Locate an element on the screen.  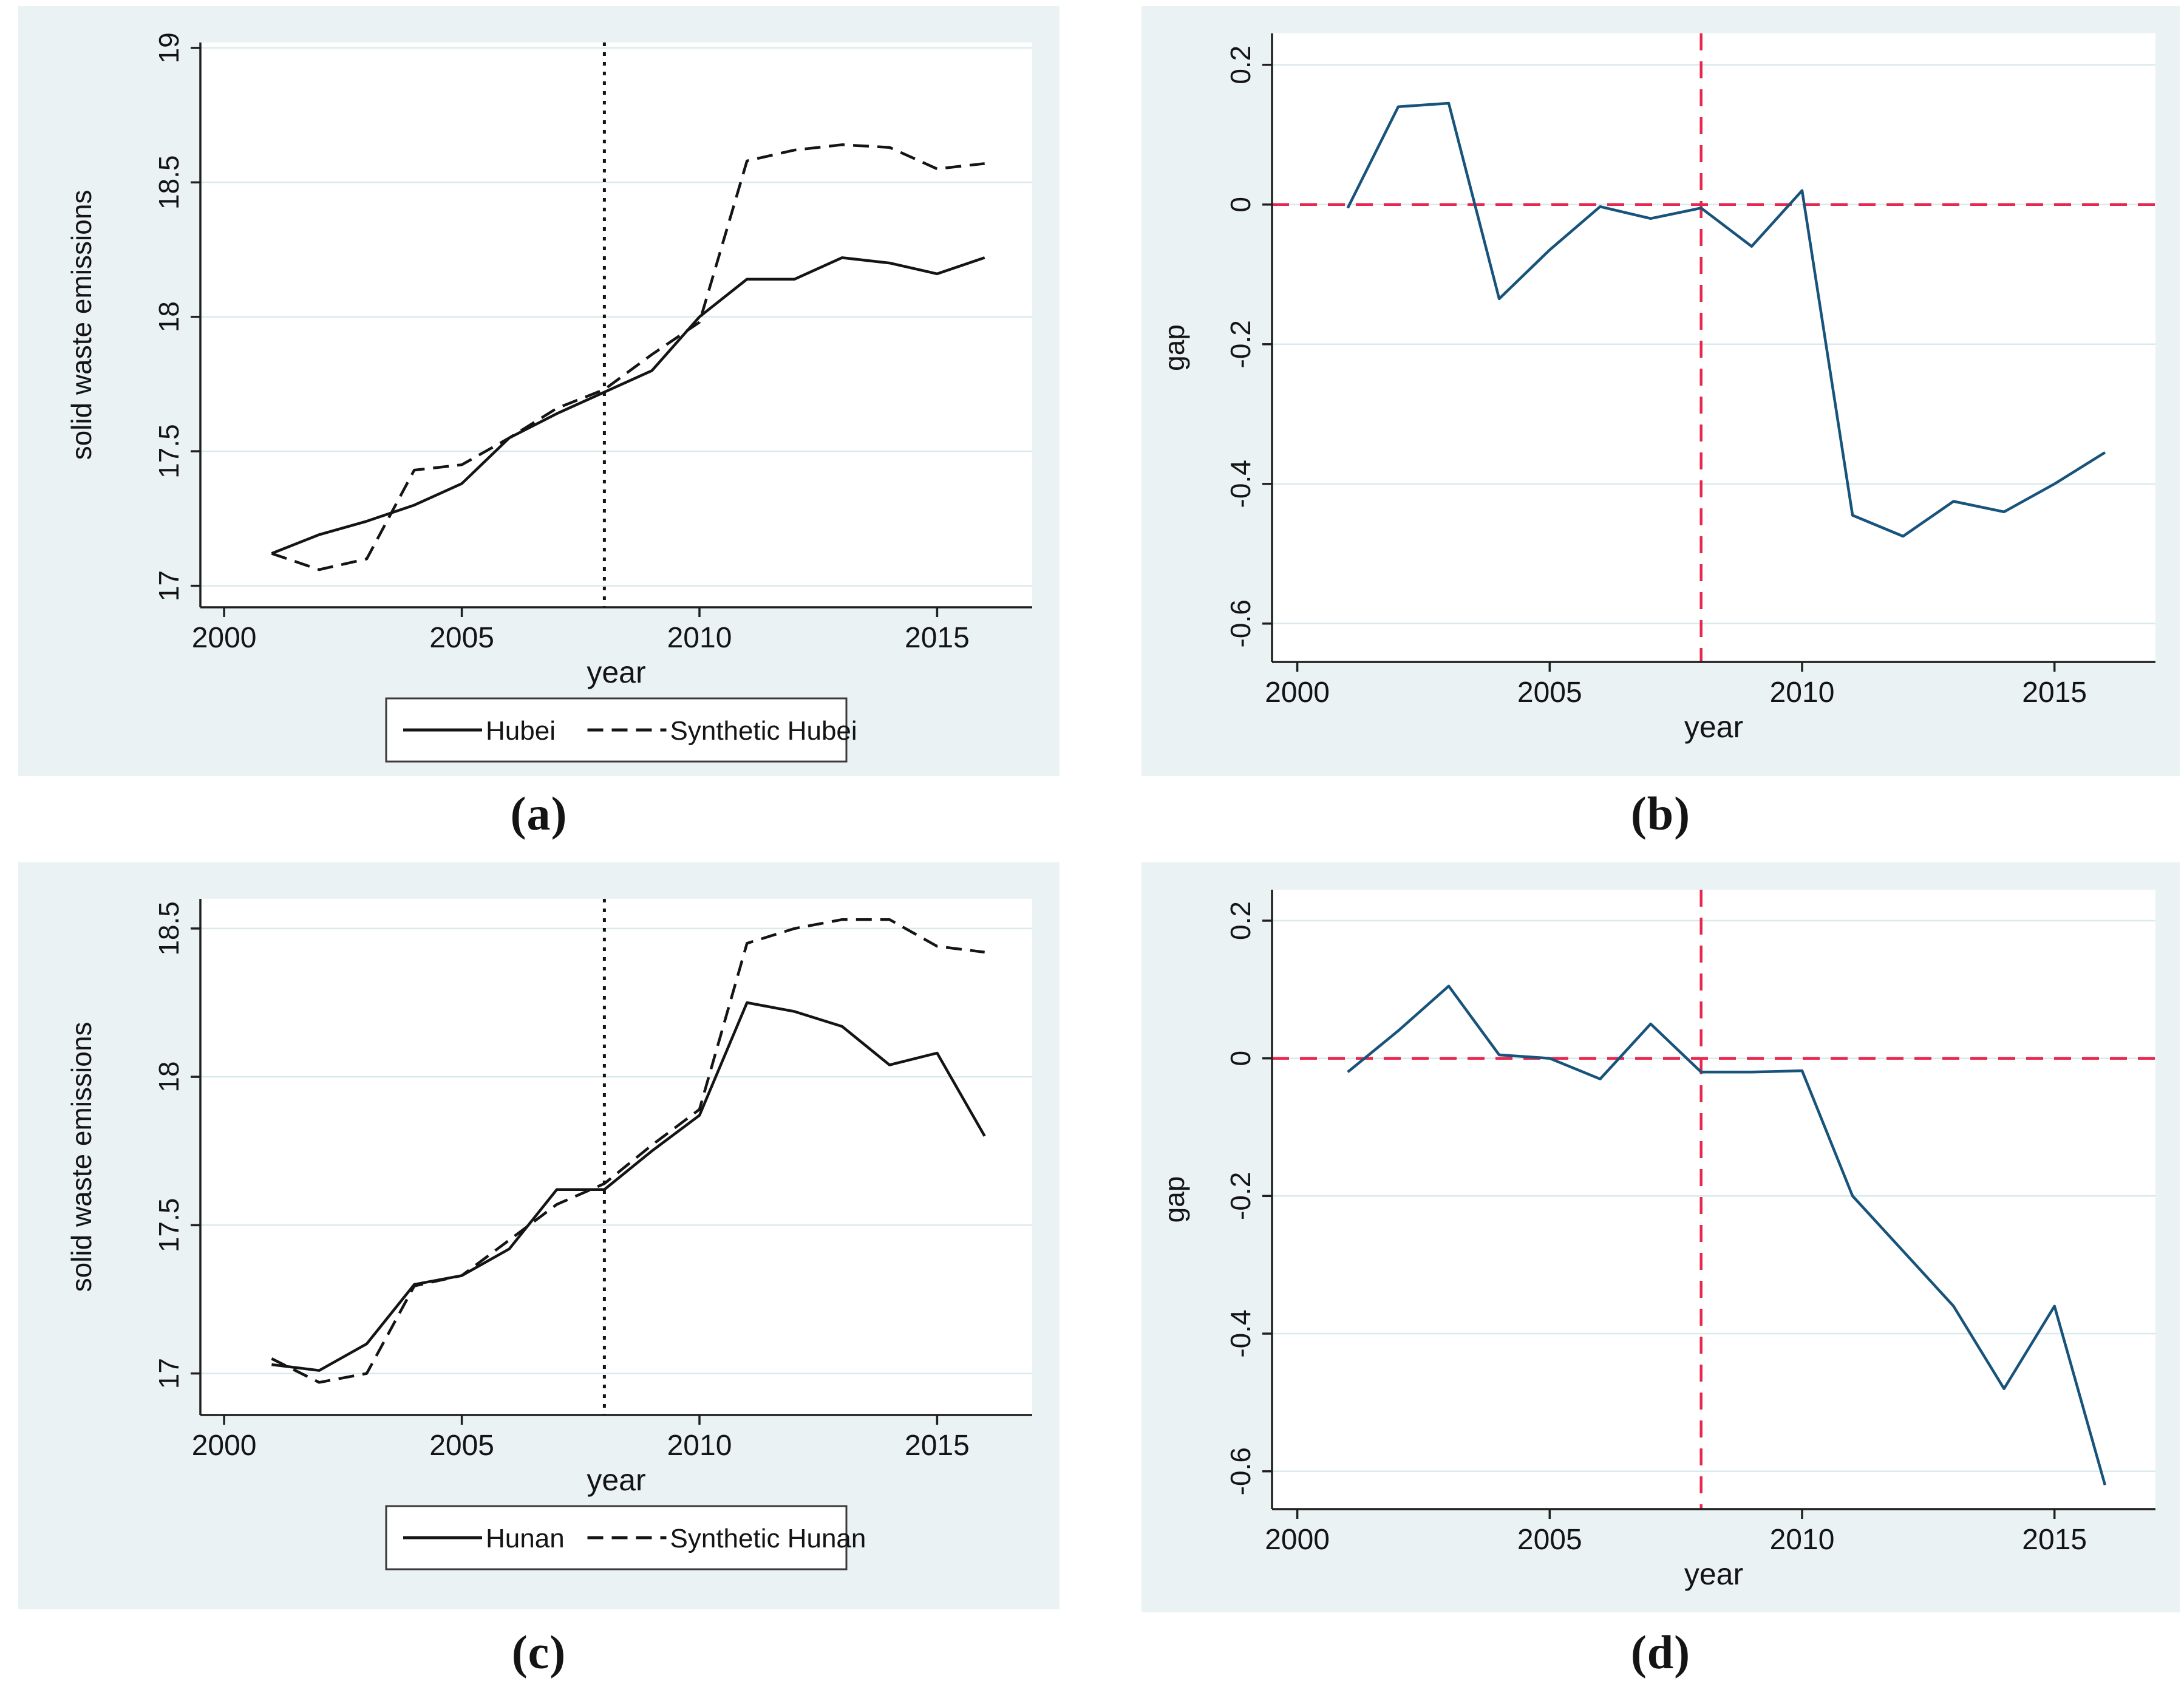
caption-c: (c) is located at coordinates (538, 1653).